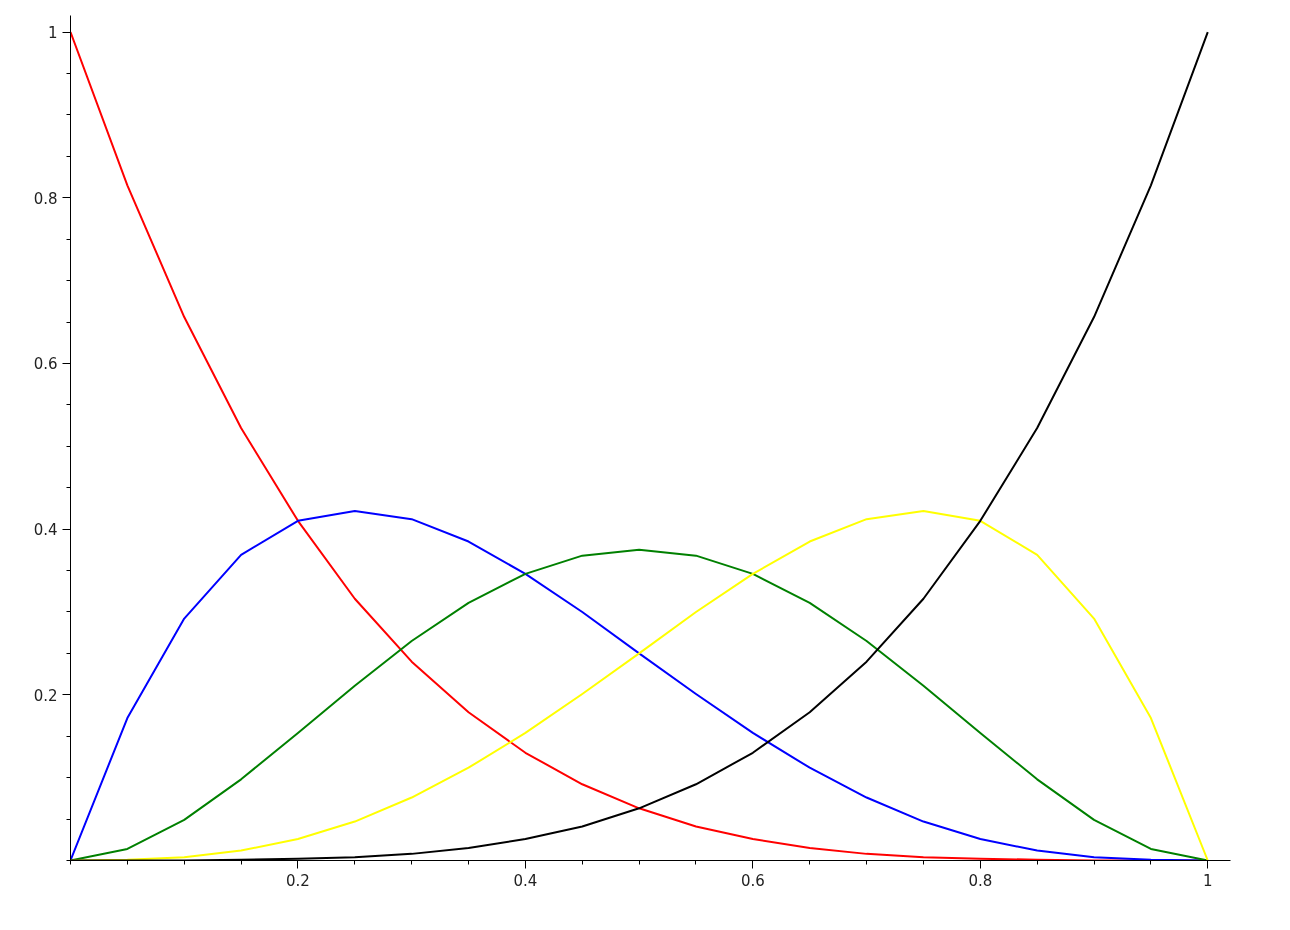 The width and height of the screenshot is (1290, 930). I want to click on y-tick-label: 1, so click(52, 33).